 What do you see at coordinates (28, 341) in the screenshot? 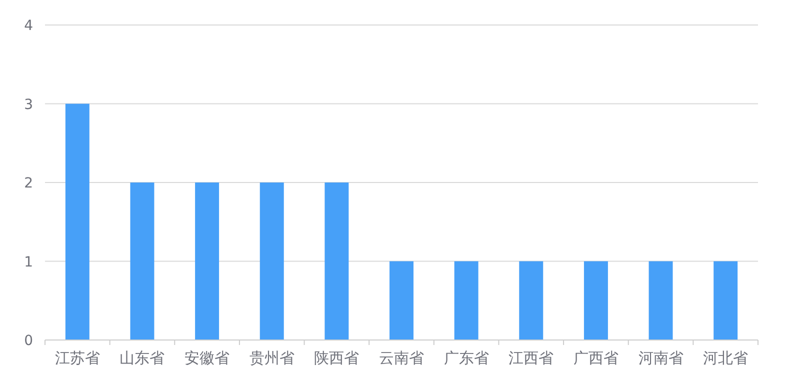
I see `y-tick-label: 0` at bounding box center [28, 341].